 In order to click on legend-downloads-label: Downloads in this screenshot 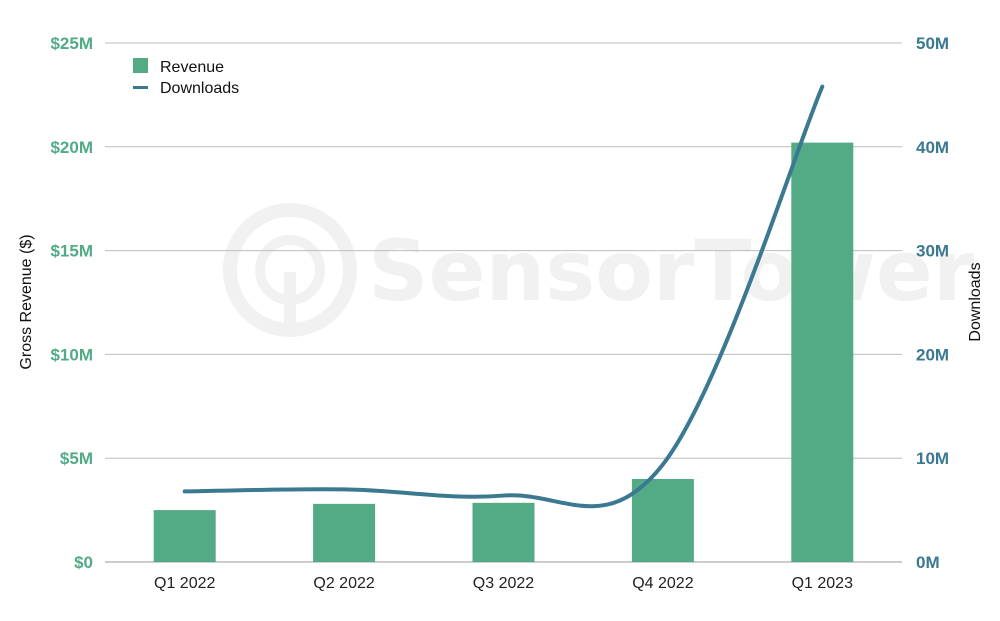, I will do `click(199, 88)`.